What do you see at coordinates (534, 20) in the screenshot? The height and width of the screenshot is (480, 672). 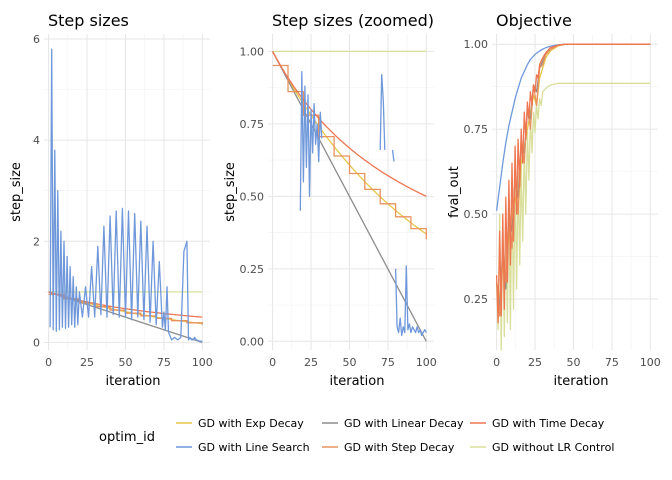 I see `panel-title: Objective` at bounding box center [534, 20].